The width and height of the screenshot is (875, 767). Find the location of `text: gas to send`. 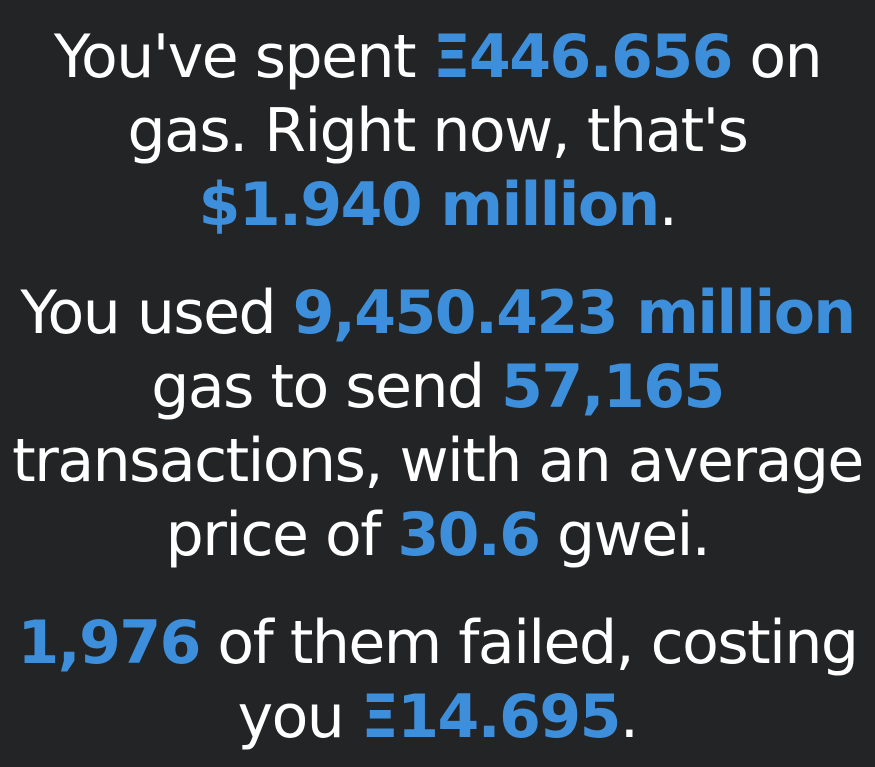

text: gas to send is located at coordinates (326, 387).